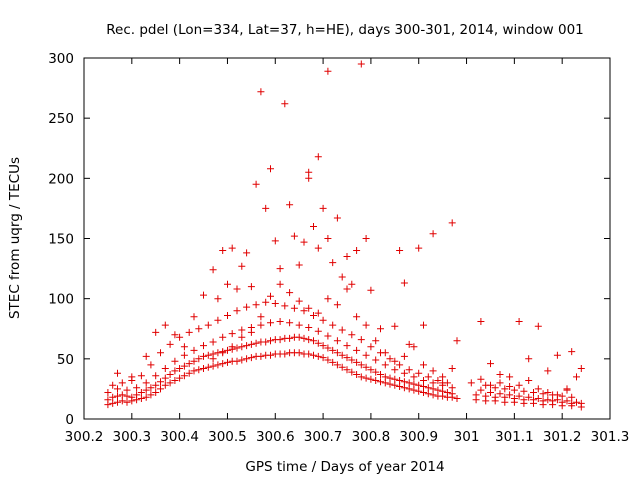 This screenshot has height=480, width=640. Describe the element at coordinates (179, 437) in the screenshot. I see `x-tick-label-2: 300.4` at that location.